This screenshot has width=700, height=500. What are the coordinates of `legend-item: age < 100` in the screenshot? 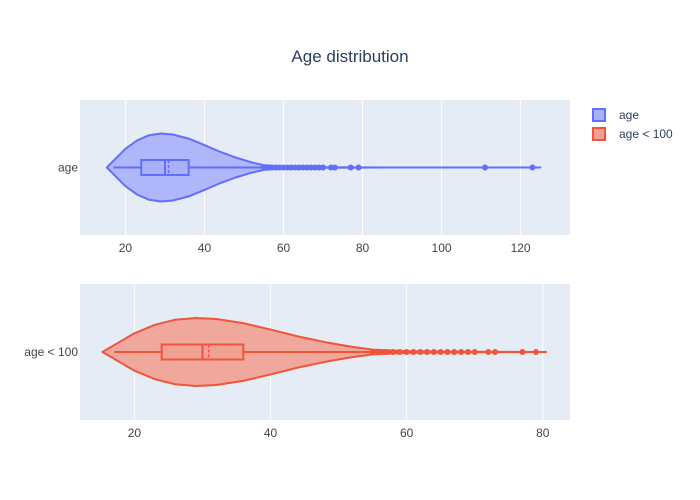 It's located at (632, 134).